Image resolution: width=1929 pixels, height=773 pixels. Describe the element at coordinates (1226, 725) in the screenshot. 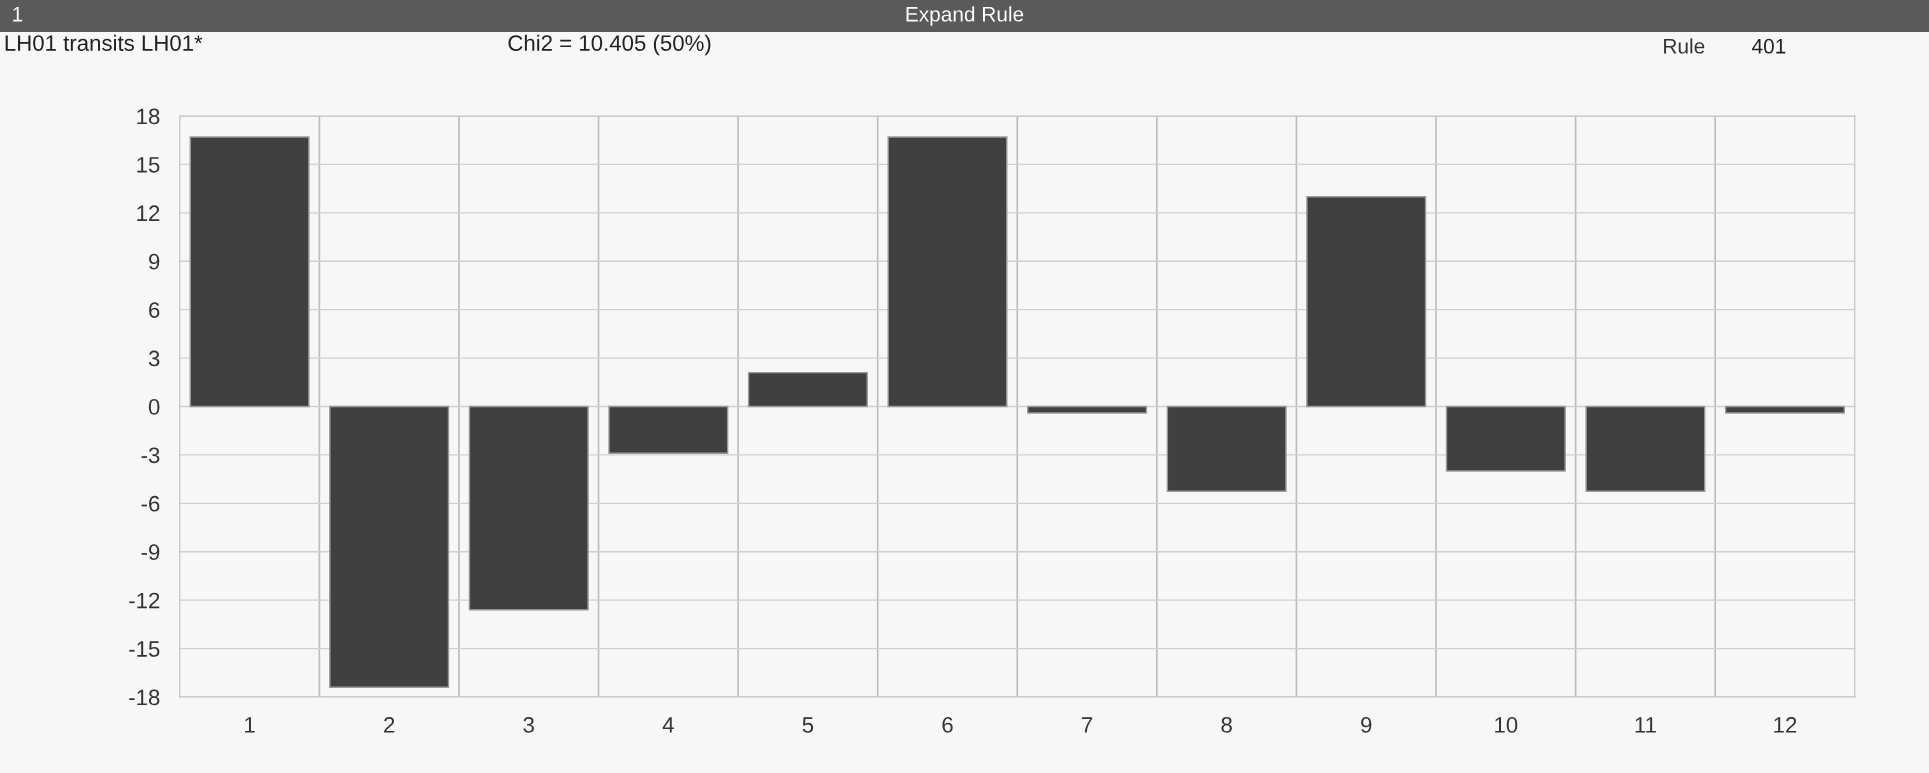

I see `x-tick-label: 8` at that location.